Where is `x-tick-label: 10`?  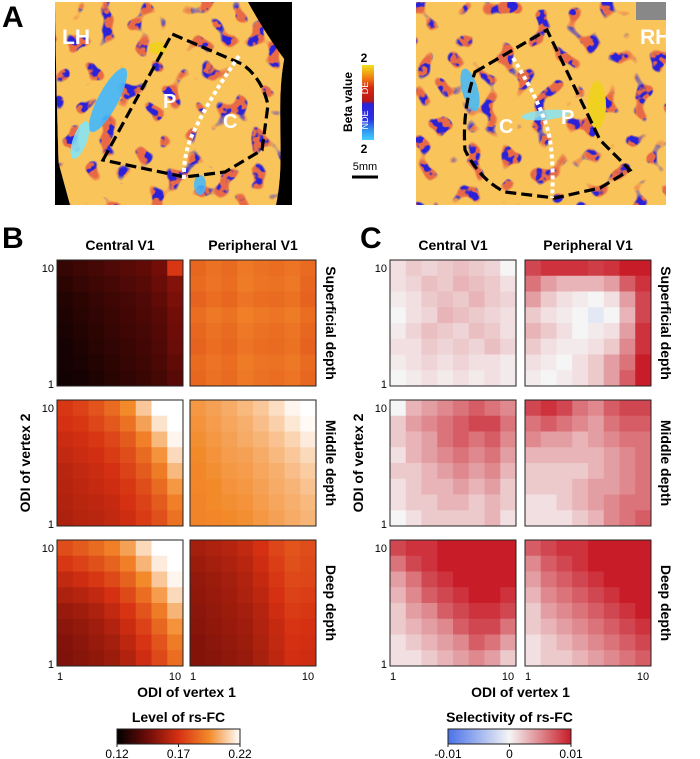 x-tick-label: 10 is located at coordinates (175, 677).